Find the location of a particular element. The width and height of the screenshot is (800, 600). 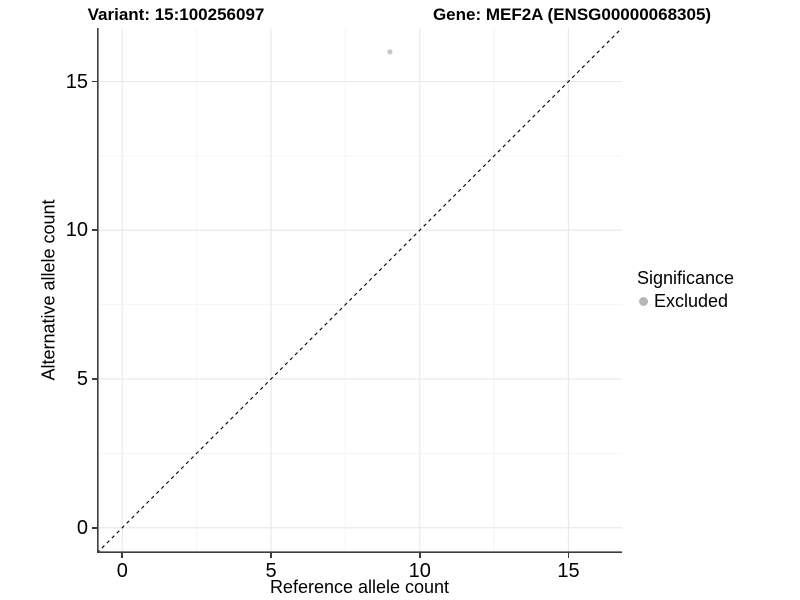

x-tick-label: 0 is located at coordinates (122, 571).